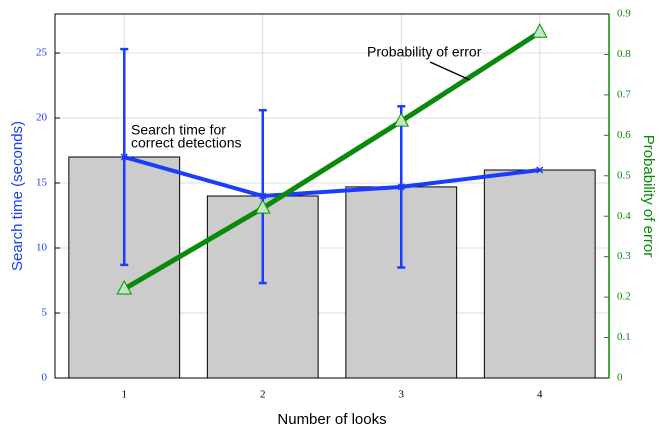 The width and height of the screenshot is (660, 430). I want to click on y-tick-label: 5, so click(45, 313).